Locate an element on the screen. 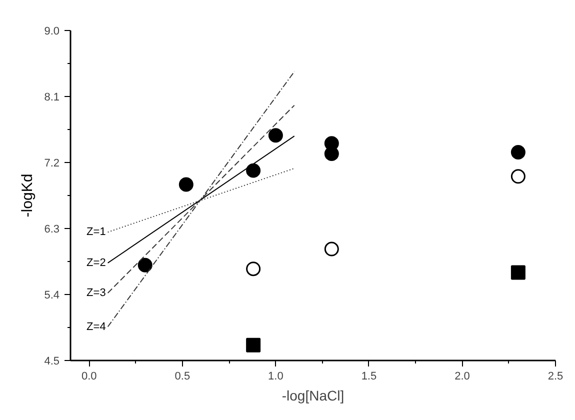 The image size is (575, 420). y-tick-label: 7.2 is located at coordinates (52, 164).